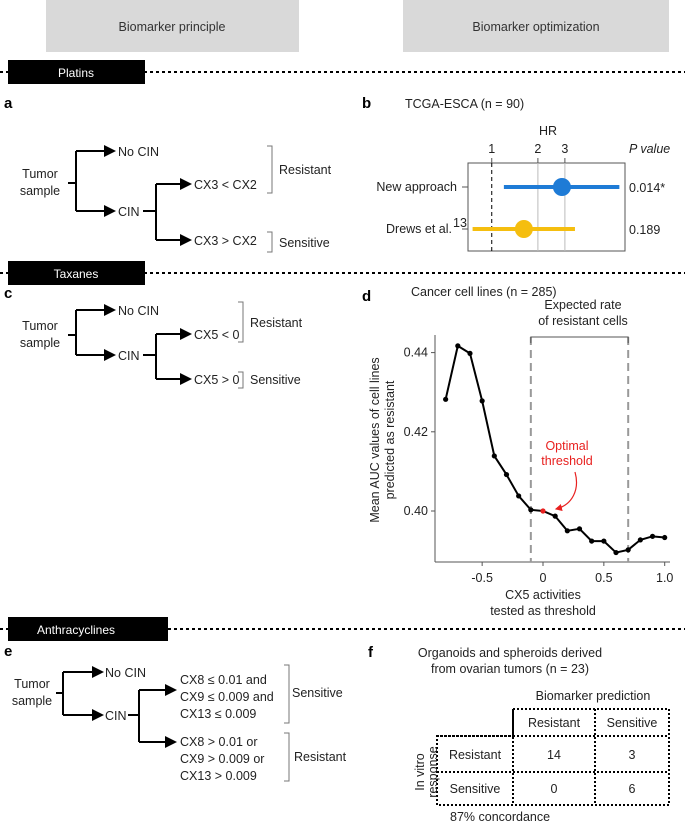 Image resolution: width=685 pixels, height=825 pixels. What do you see at coordinates (632, 755) in the screenshot?
I see `cell-value: 3` at bounding box center [632, 755].